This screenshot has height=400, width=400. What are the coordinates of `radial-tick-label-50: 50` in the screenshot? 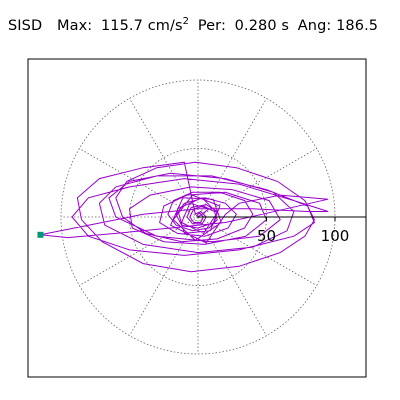 It's located at (266, 236).